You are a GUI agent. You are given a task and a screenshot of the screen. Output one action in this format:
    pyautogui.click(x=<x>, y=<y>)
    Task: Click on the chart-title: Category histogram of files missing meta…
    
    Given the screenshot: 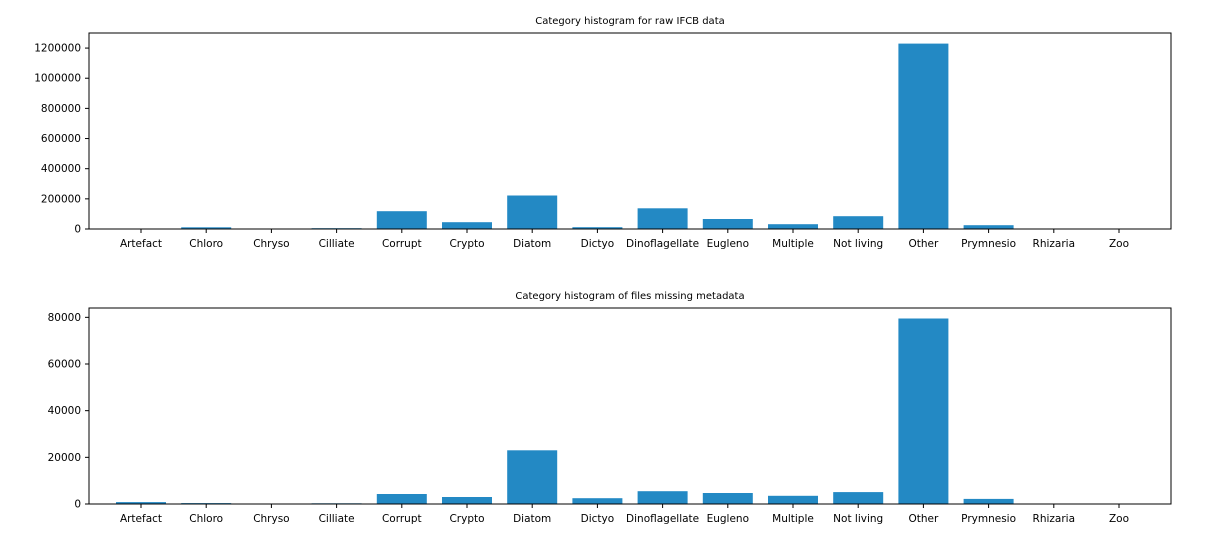 What is the action you would take?
    pyautogui.click(x=629, y=296)
    